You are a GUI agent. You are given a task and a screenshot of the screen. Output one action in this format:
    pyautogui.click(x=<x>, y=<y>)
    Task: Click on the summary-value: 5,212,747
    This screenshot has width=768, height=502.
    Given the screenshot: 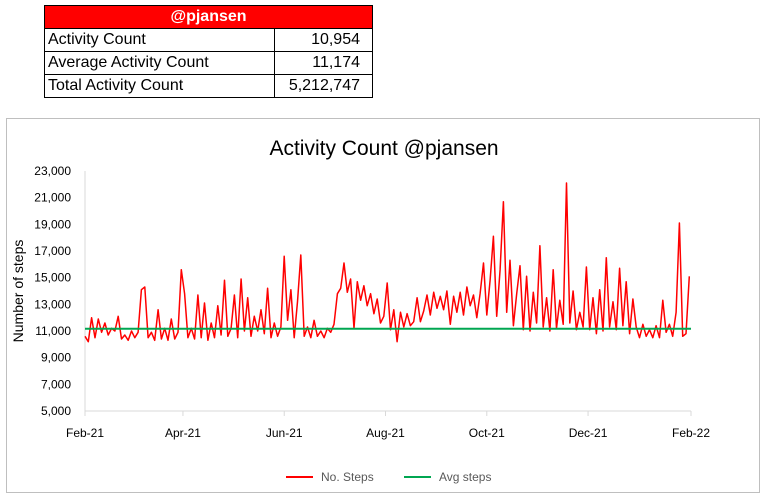 What is the action you would take?
    pyautogui.click(x=323, y=86)
    